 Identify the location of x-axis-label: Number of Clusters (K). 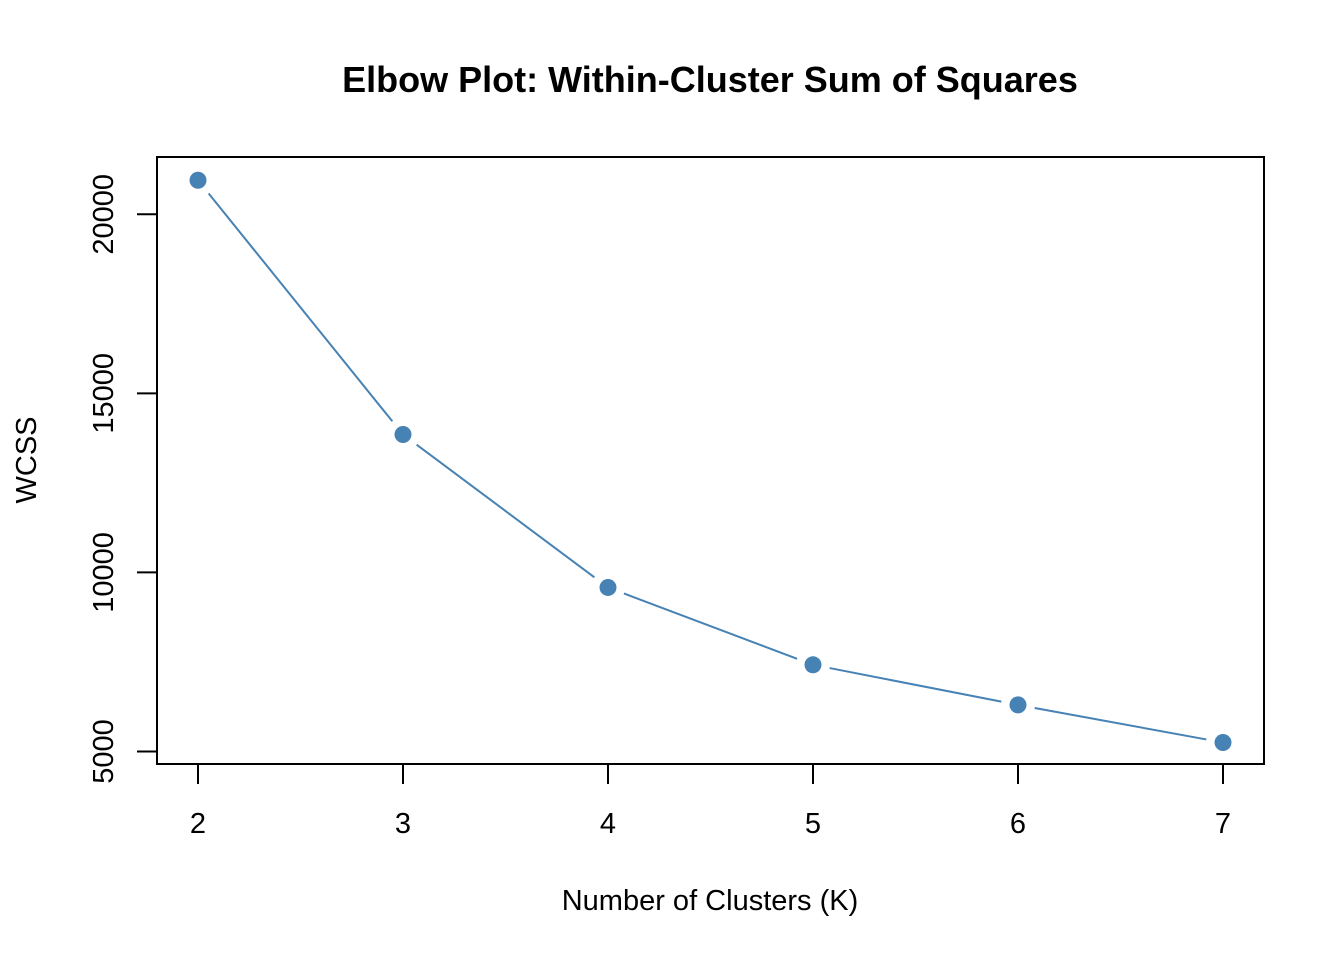
(710, 901).